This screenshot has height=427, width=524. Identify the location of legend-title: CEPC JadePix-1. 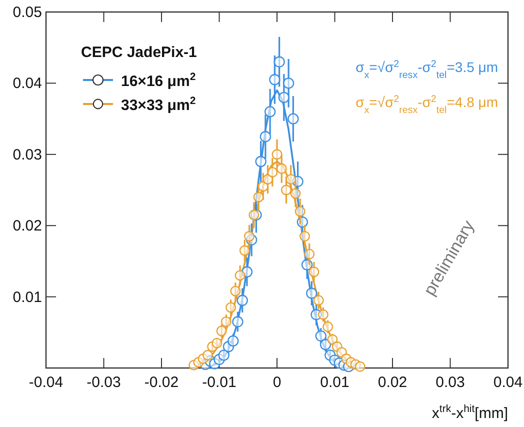
(139, 52).